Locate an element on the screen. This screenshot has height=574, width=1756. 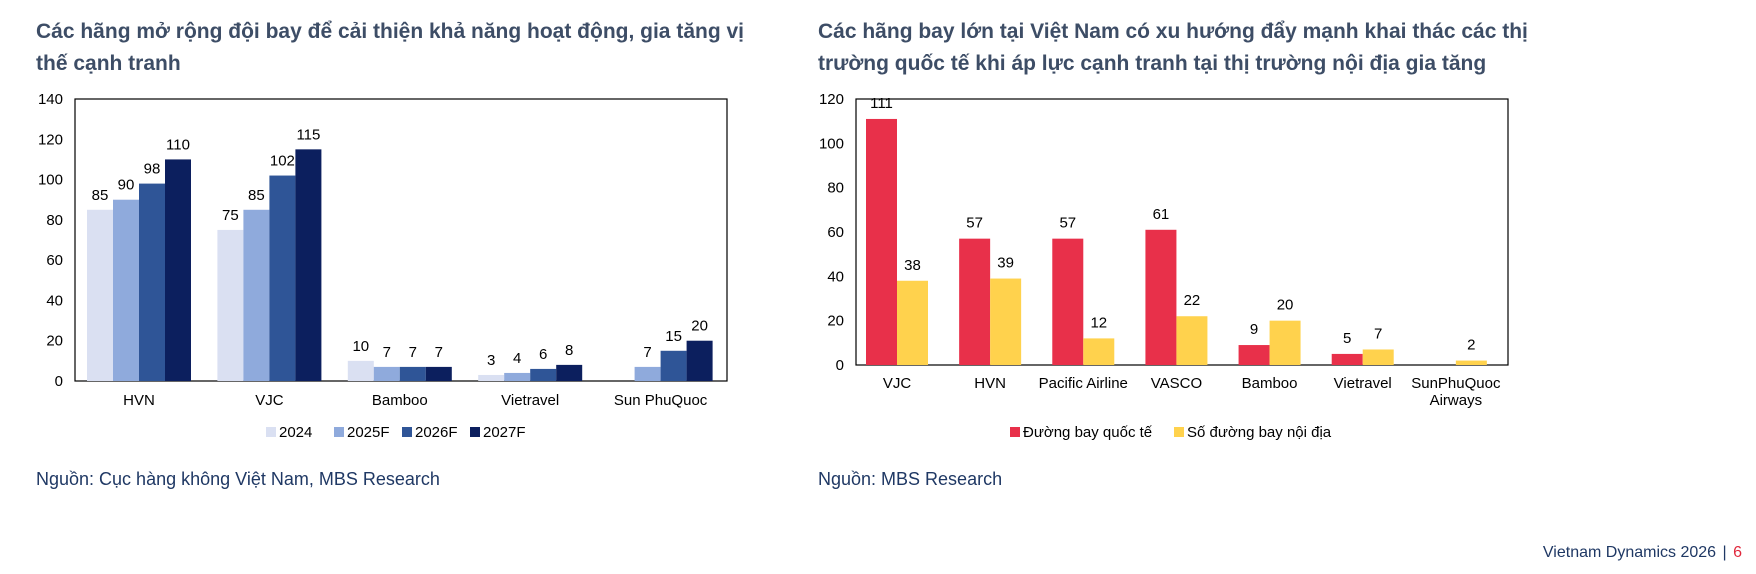
category-label: Airways is located at coordinates (1456, 400).